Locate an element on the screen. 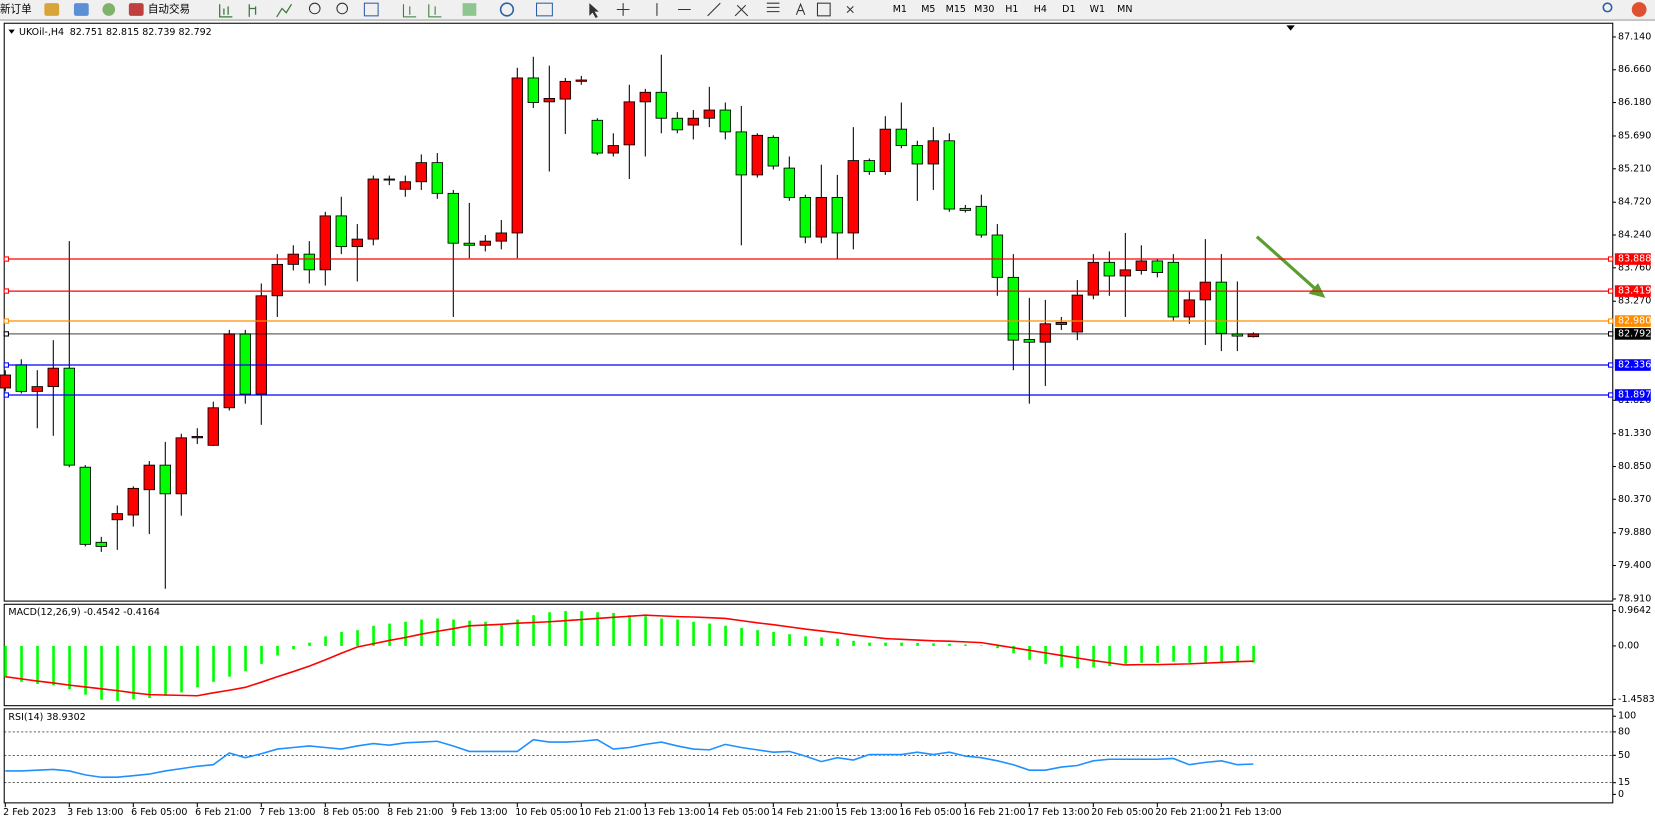 The image size is (1655, 824). level-handle is located at coordinates (1611, 334).